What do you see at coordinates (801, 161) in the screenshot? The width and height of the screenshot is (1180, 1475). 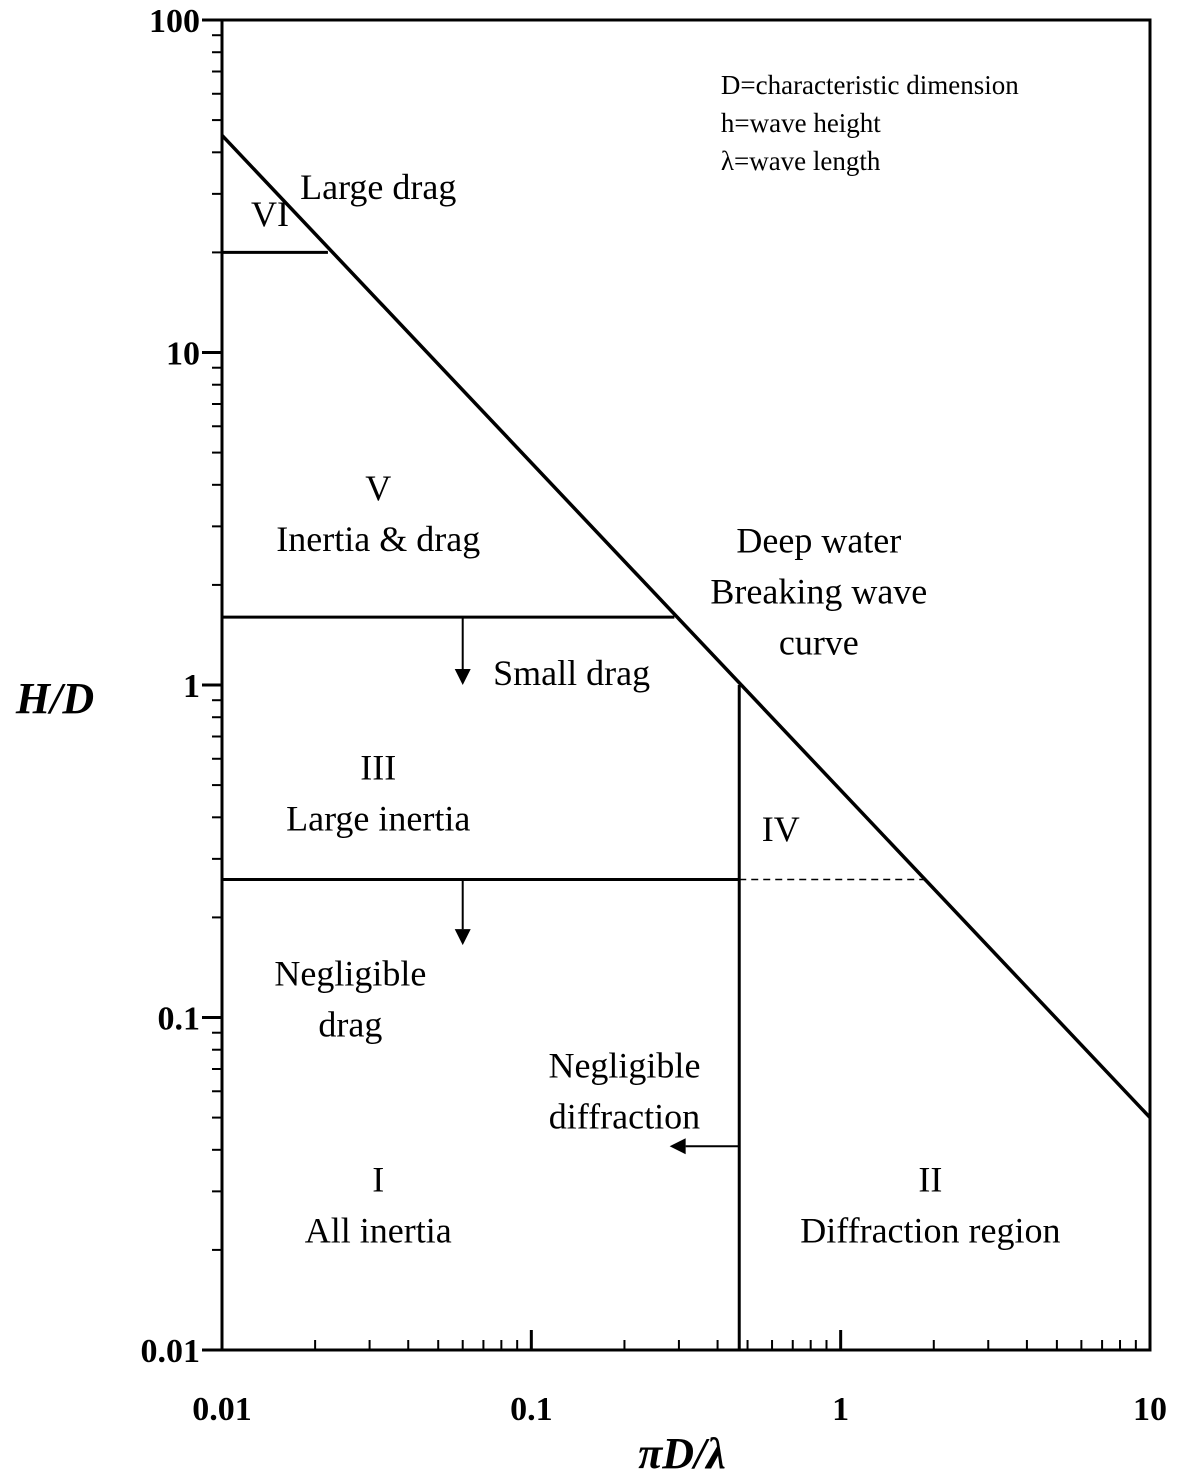 I see `legend-entry: λ=wave length` at bounding box center [801, 161].